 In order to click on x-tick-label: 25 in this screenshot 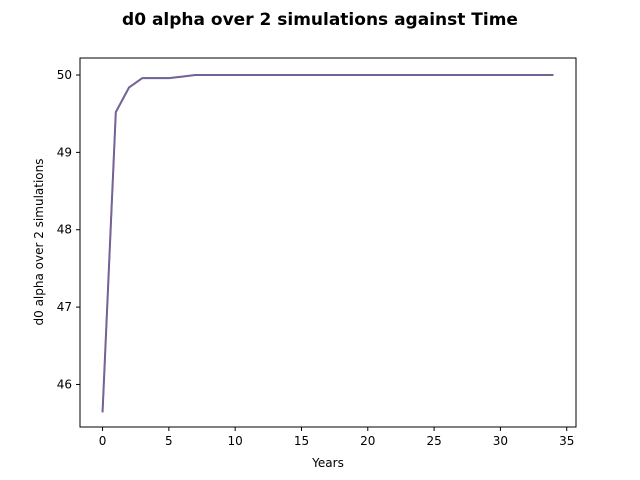, I will do `click(433, 441)`.